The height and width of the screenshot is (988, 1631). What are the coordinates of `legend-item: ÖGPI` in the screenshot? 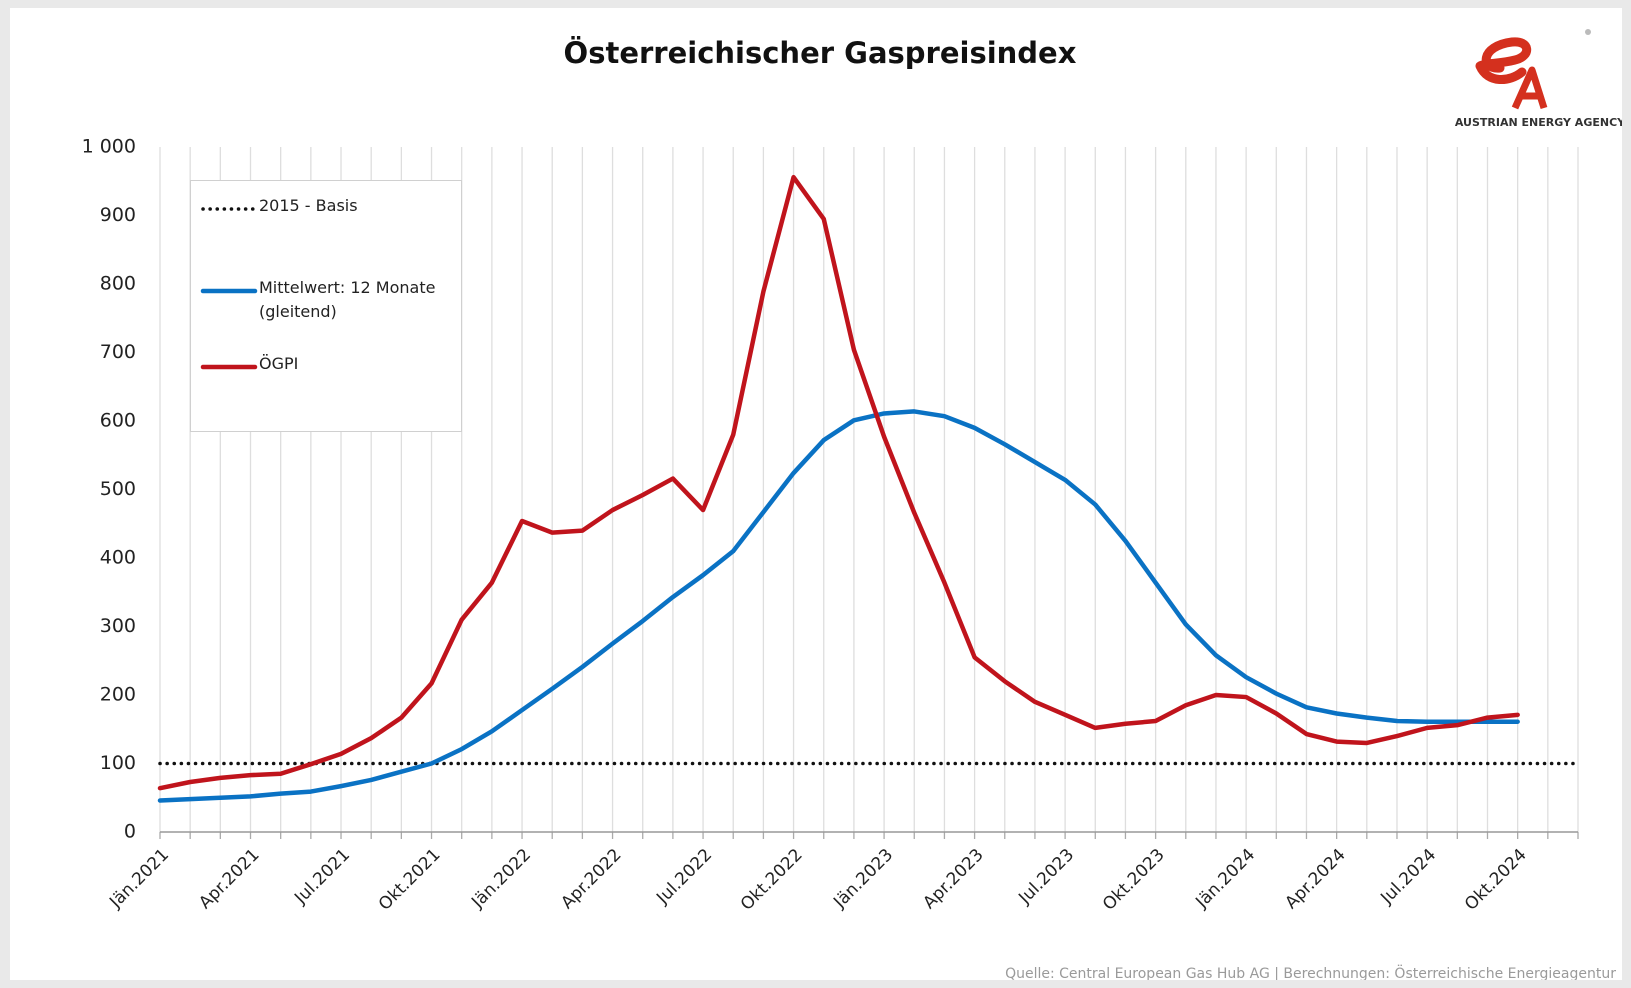 It's located at (324, 365).